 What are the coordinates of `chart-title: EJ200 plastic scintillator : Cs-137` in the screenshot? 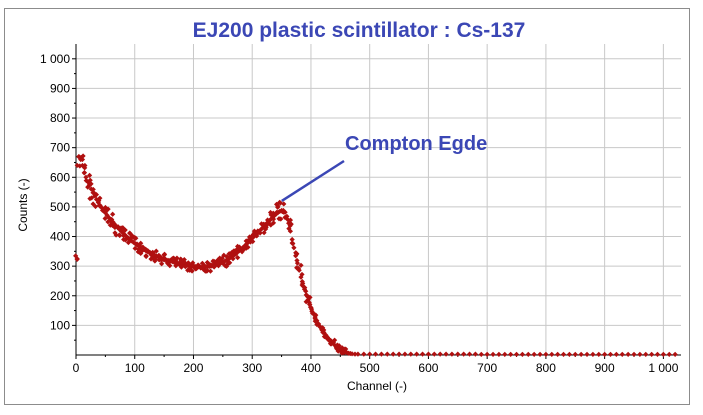 It's located at (359, 30).